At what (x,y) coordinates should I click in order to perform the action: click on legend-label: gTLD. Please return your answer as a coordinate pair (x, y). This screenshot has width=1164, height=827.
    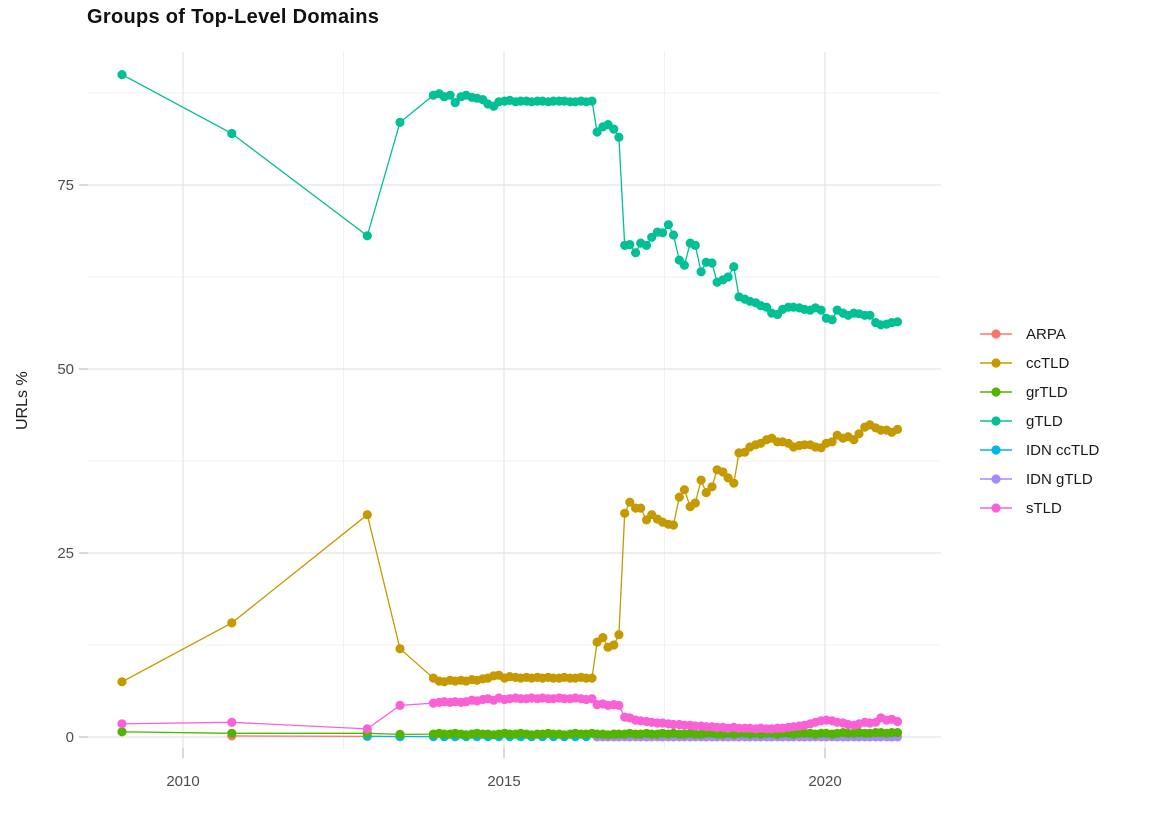
    Looking at the image, I should click on (1044, 421).